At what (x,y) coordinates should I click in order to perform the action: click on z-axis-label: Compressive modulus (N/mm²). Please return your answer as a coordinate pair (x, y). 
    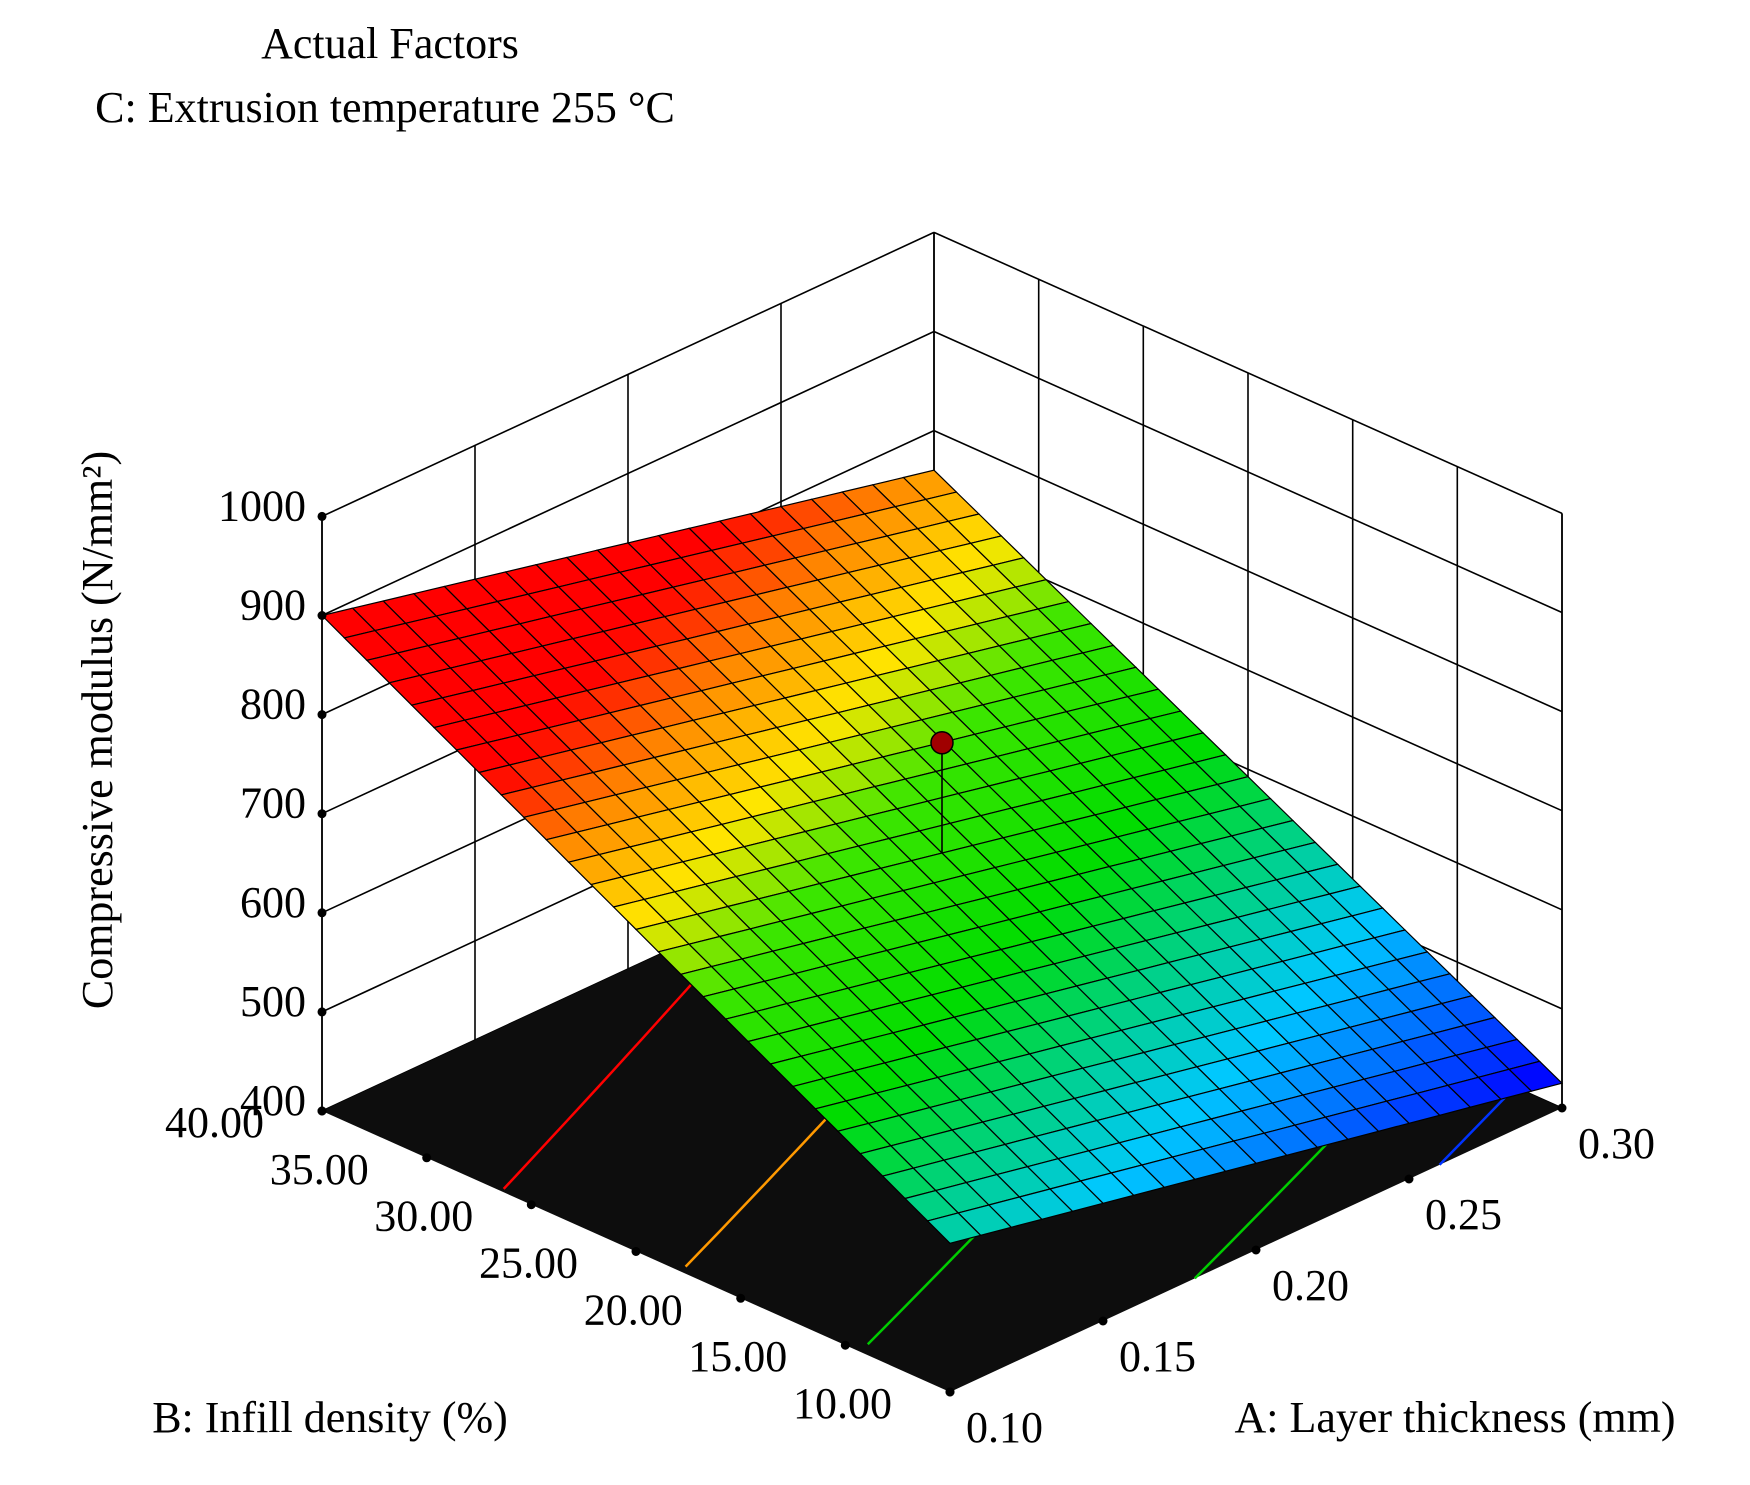
    Looking at the image, I should click on (97, 730).